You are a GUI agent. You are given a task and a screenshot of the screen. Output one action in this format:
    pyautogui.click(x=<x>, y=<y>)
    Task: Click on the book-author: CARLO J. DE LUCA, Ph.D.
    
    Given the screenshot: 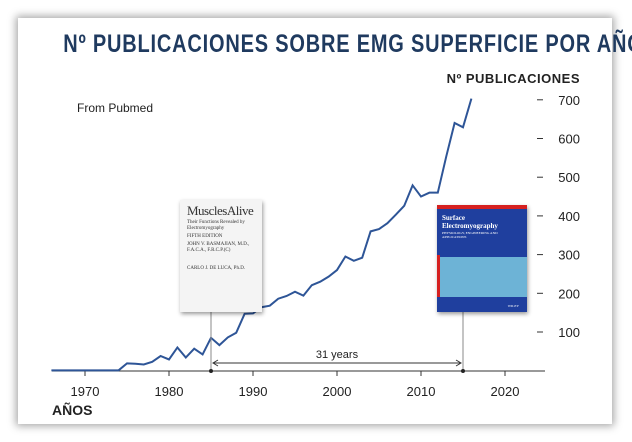 What is the action you would take?
    pyautogui.click(x=216, y=268)
    